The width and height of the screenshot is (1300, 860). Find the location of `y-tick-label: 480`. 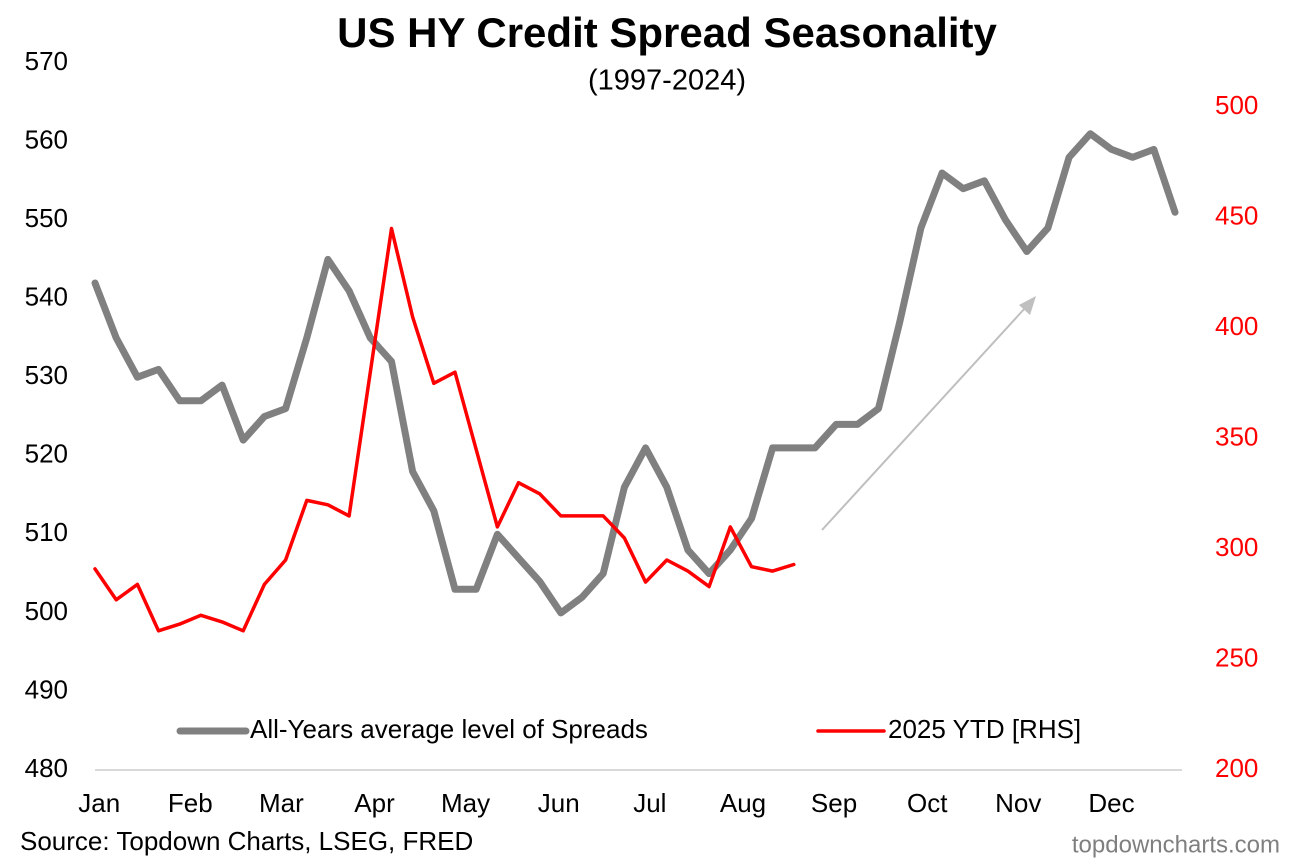

y-tick-label: 480 is located at coordinates (46, 768).